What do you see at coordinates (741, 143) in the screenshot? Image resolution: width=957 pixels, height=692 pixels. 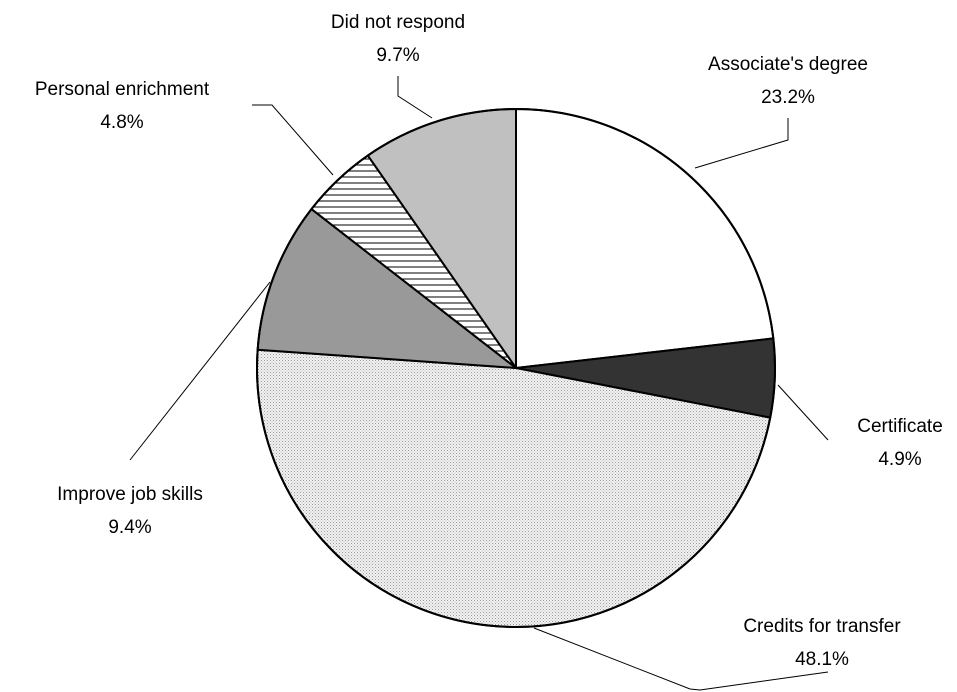 I see `leader-line-associate-s-degree` at bounding box center [741, 143].